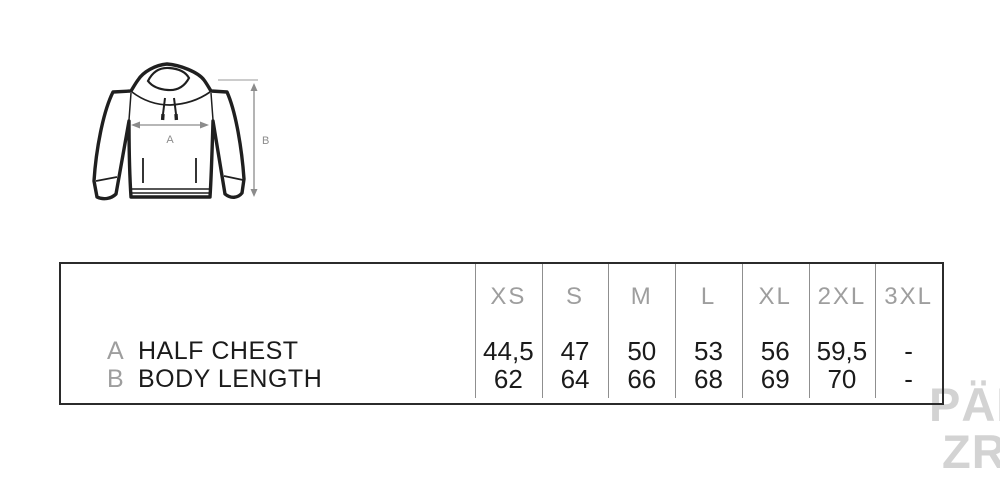  I want to click on drawstring-aglets, so click(169, 117).